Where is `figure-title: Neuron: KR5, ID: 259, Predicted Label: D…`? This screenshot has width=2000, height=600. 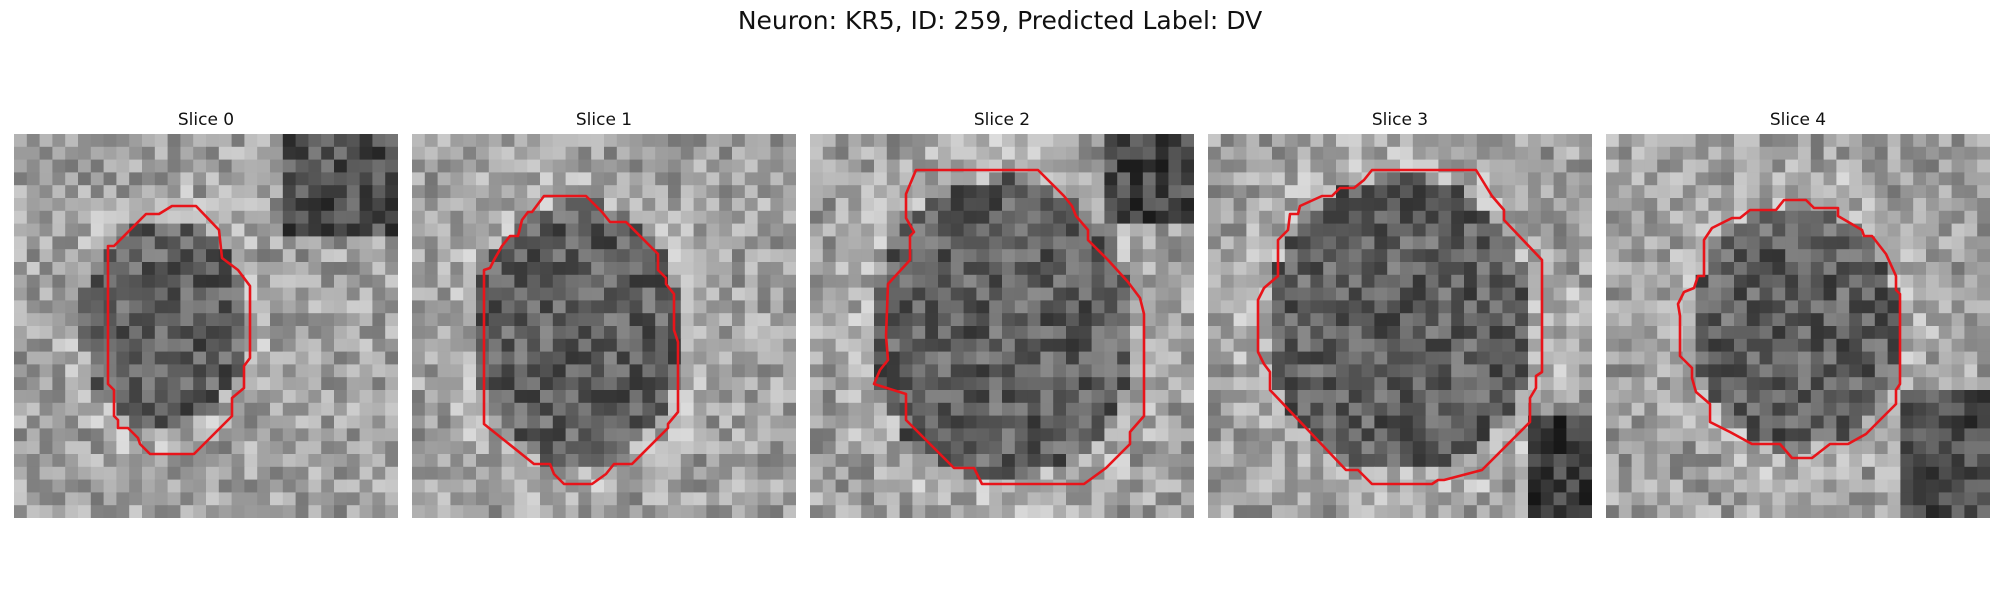
figure-title: Neuron: KR5, ID: 259, Predicted Label: D… is located at coordinates (1000, 20).